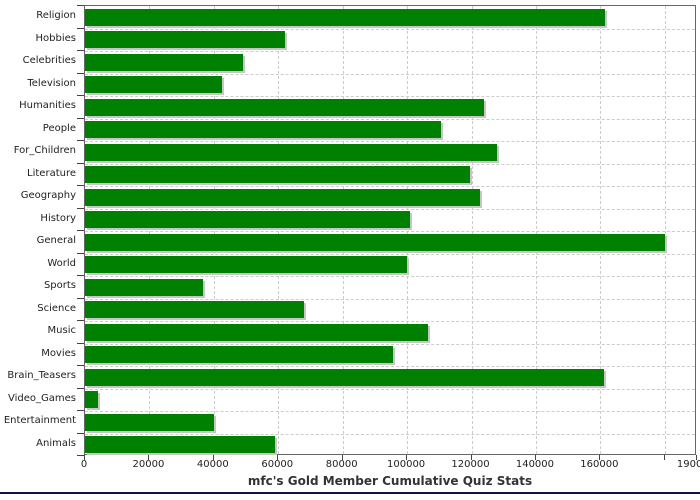  What do you see at coordinates (180, 444) in the screenshot?
I see `bar-animals` at bounding box center [180, 444].